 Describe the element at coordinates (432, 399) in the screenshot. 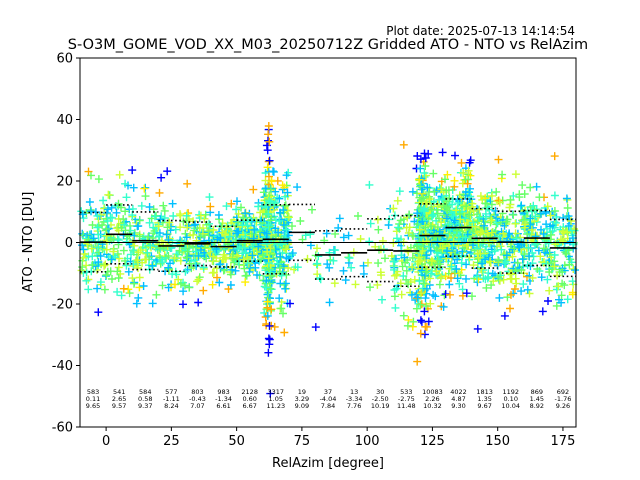

I see `bin-mean-label: 2.26` at that location.